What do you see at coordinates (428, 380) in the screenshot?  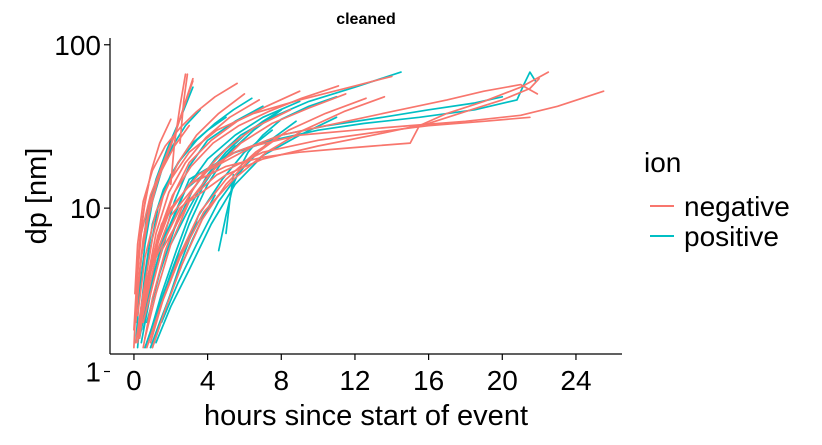 I see `x-tick-label: 16` at bounding box center [428, 380].